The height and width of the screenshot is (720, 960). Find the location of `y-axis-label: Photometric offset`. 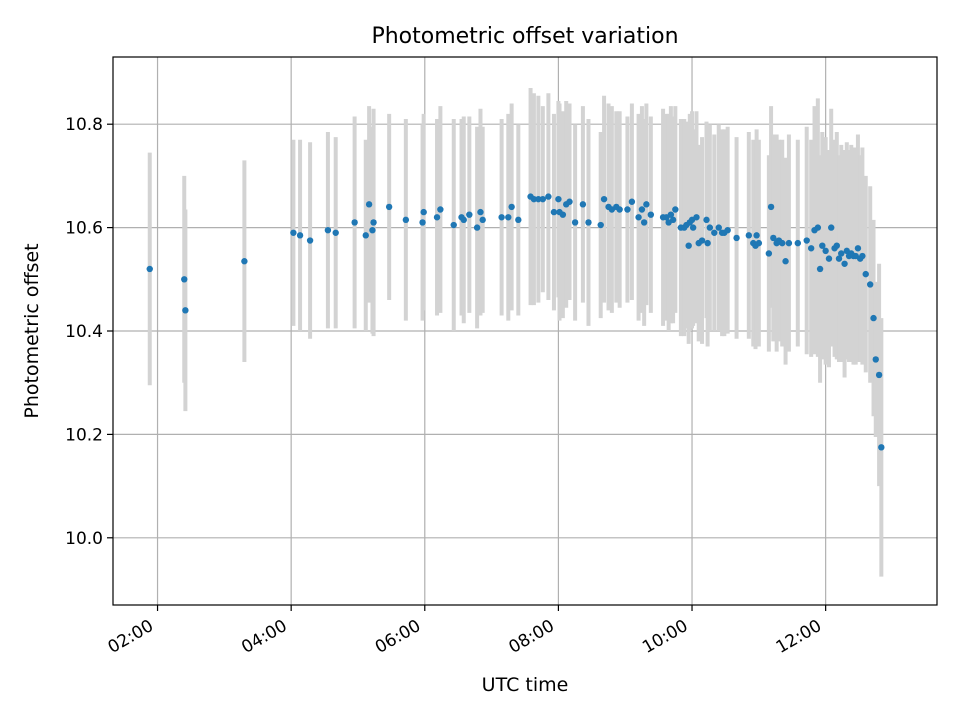

y-axis-label: Photometric offset is located at coordinates (32, 330).